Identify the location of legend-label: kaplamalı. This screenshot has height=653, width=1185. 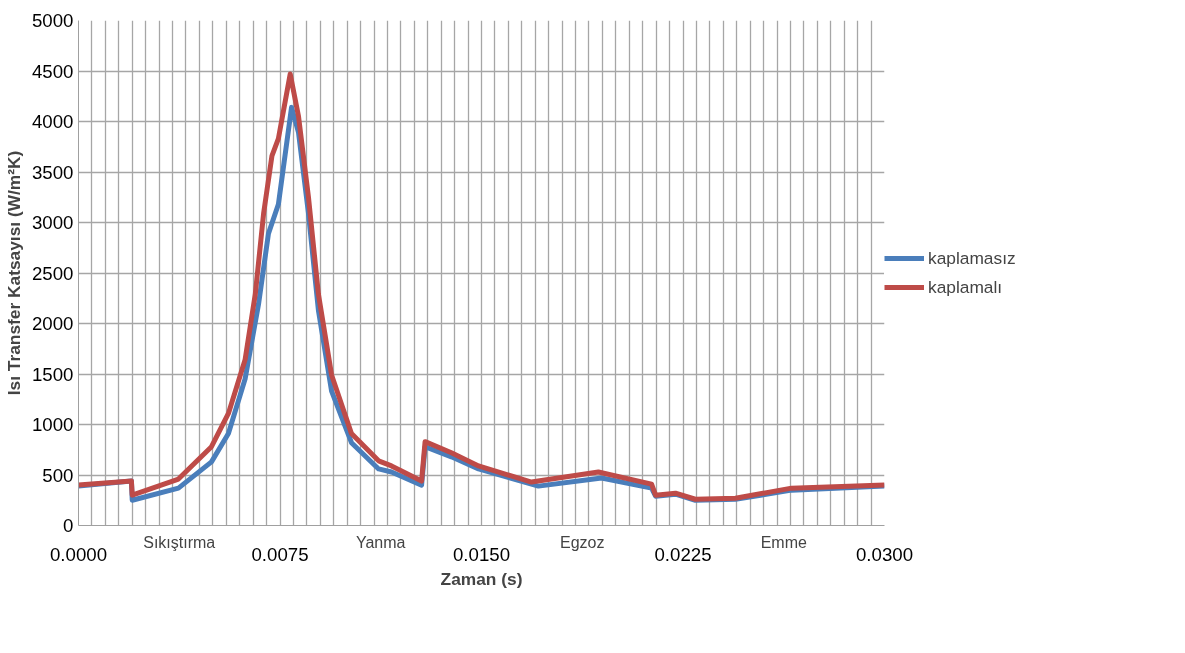
(965, 287).